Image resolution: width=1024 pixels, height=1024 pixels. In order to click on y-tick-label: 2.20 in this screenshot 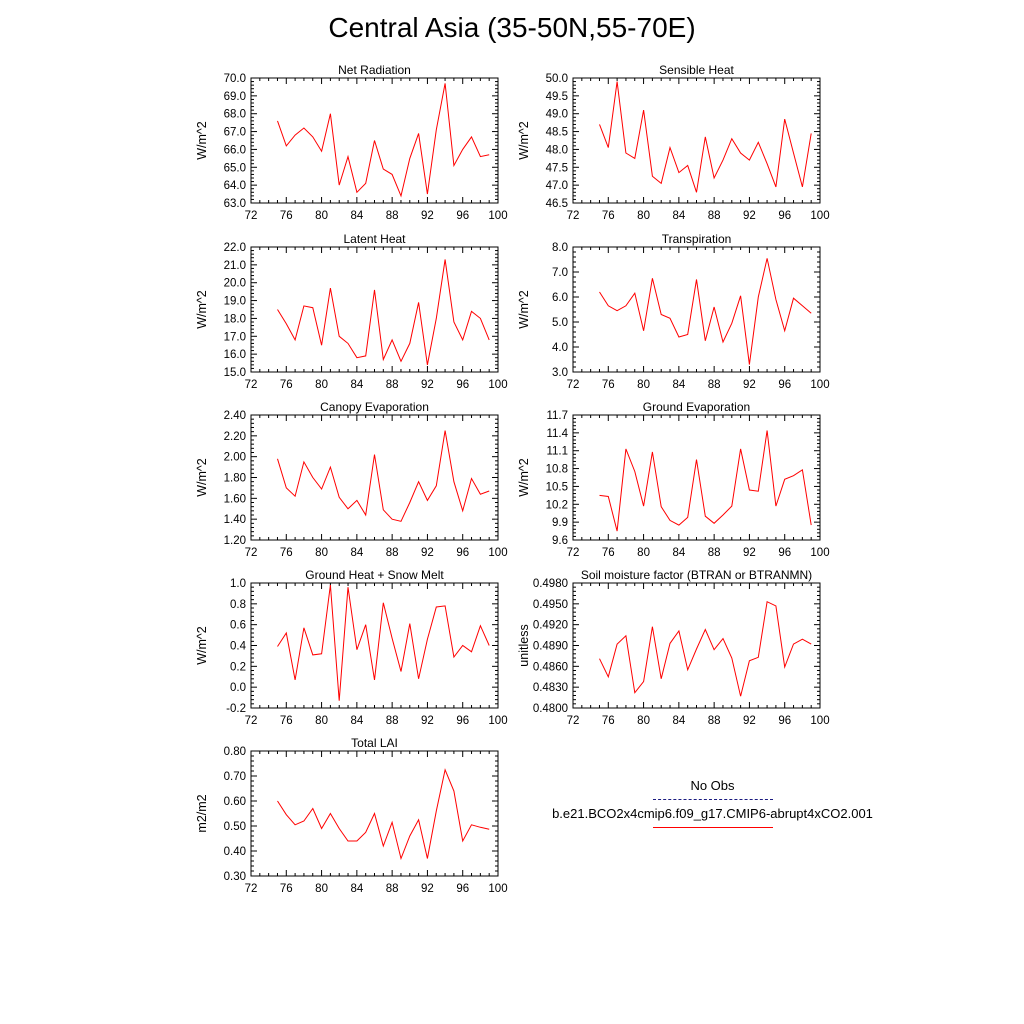, I will do `click(235, 437)`.